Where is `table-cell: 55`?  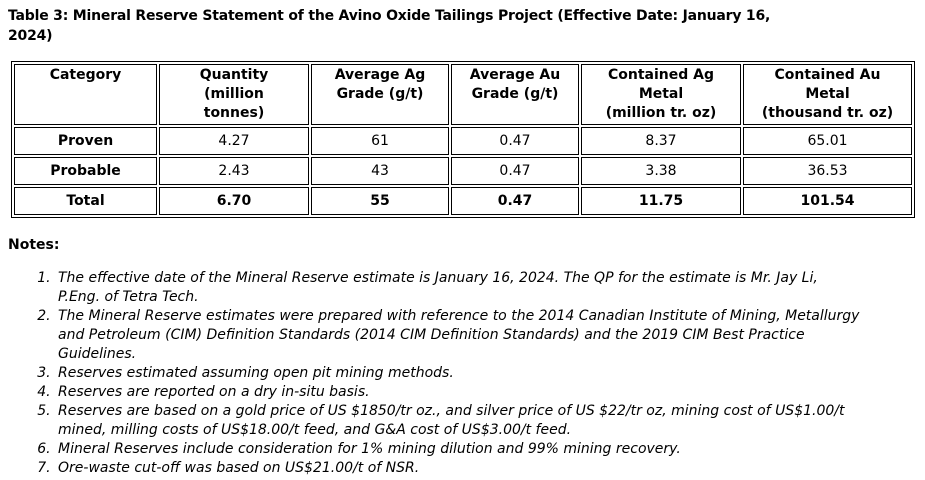 table-cell: 55 is located at coordinates (380, 201).